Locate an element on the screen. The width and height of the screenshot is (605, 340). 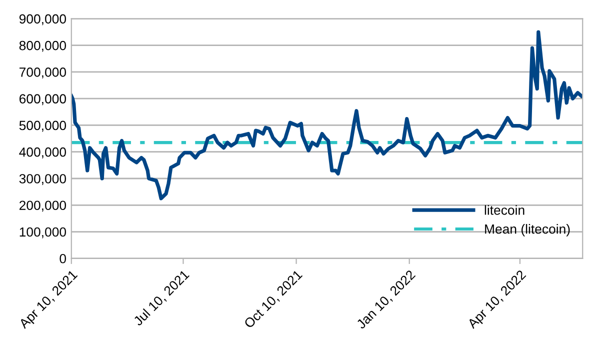
legend-label: litecoin is located at coordinates (504, 210).